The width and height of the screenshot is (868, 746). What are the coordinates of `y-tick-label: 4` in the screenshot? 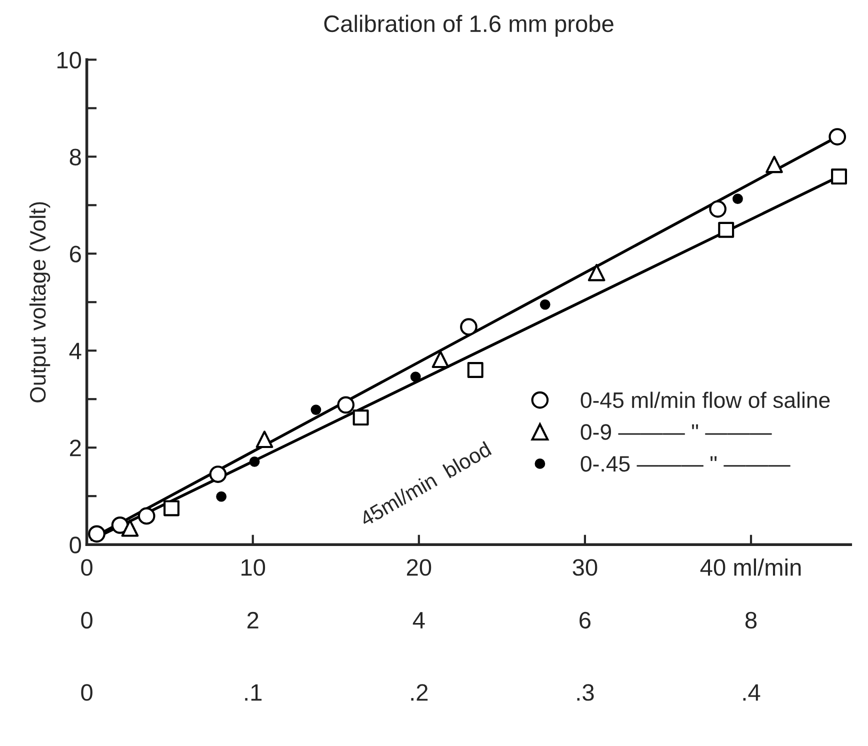 It's located at (75, 351).